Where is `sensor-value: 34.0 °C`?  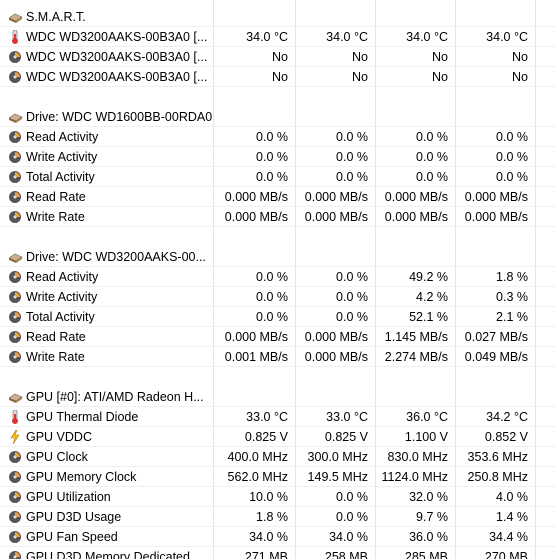 sensor-value: 34.0 °C is located at coordinates (267, 37).